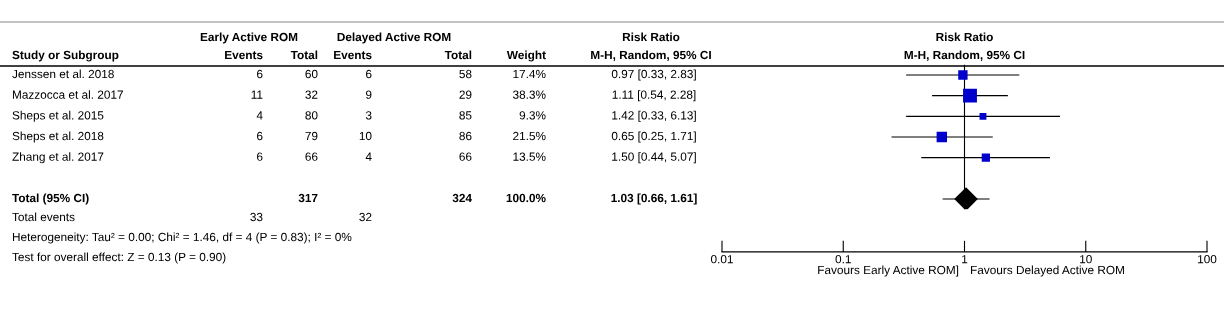 This screenshot has width=1224, height=320. Describe the element at coordinates (529, 94) in the screenshot. I see `text: 38.3%` at that location.